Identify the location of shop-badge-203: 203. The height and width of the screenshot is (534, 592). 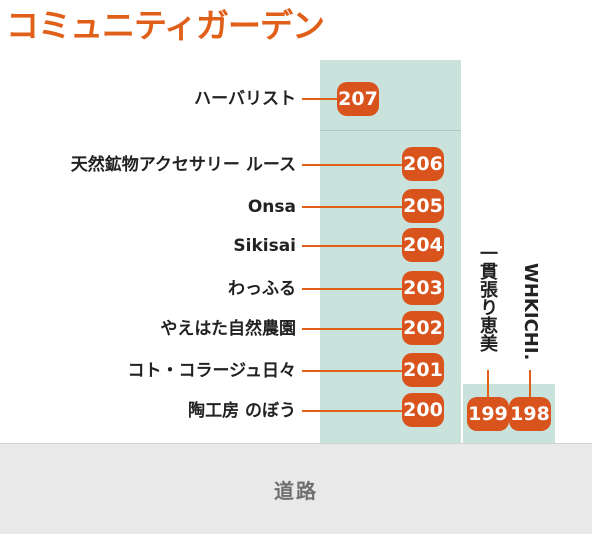
(423, 288).